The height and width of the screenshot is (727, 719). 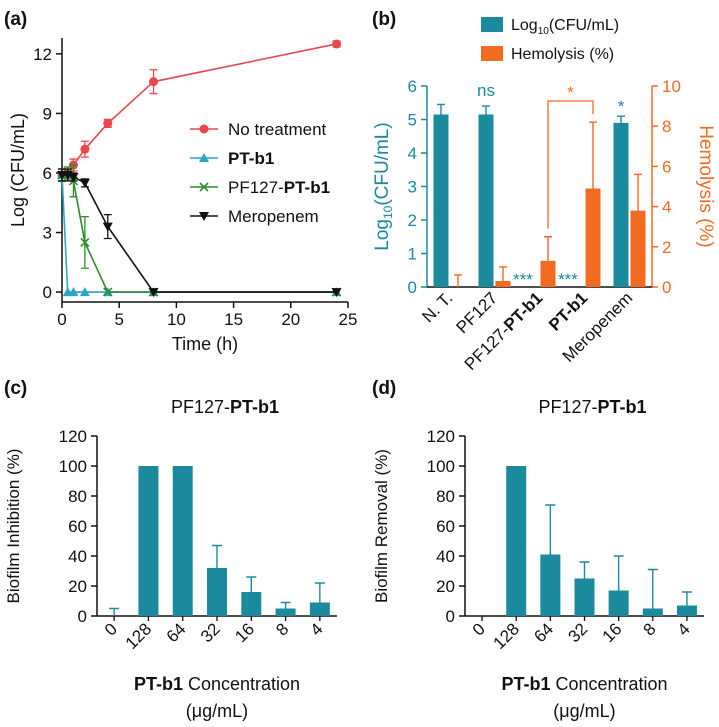 I want to click on x-tick-label-a: 10, so click(x=176, y=319).